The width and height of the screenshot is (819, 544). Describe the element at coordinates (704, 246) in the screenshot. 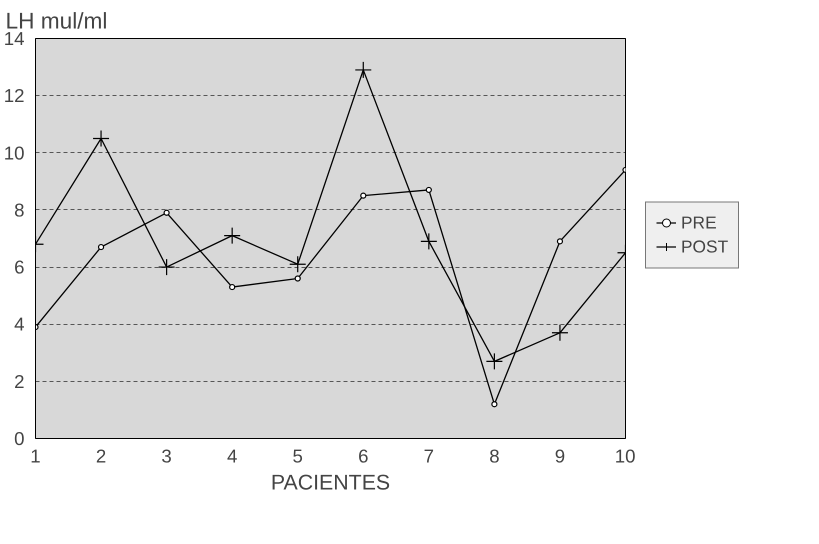

I see `legend-label: POST` at that location.